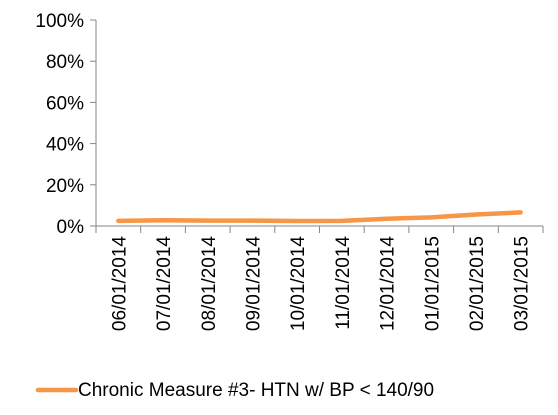 This screenshot has width=558, height=415. I want to click on x-tick-label: 06/01/2014, so click(119, 284).